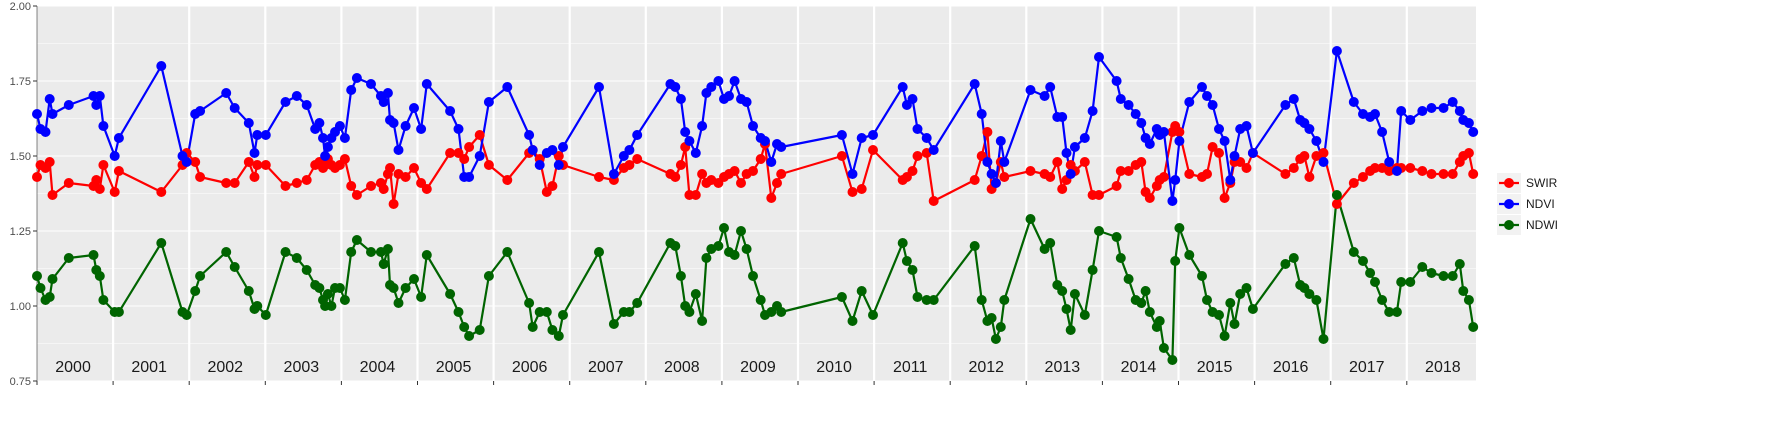 This screenshot has width=1773, height=447. What do you see at coordinates (73, 367) in the screenshot?
I see `facet-label: 2000` at bounding box center [73, 367].